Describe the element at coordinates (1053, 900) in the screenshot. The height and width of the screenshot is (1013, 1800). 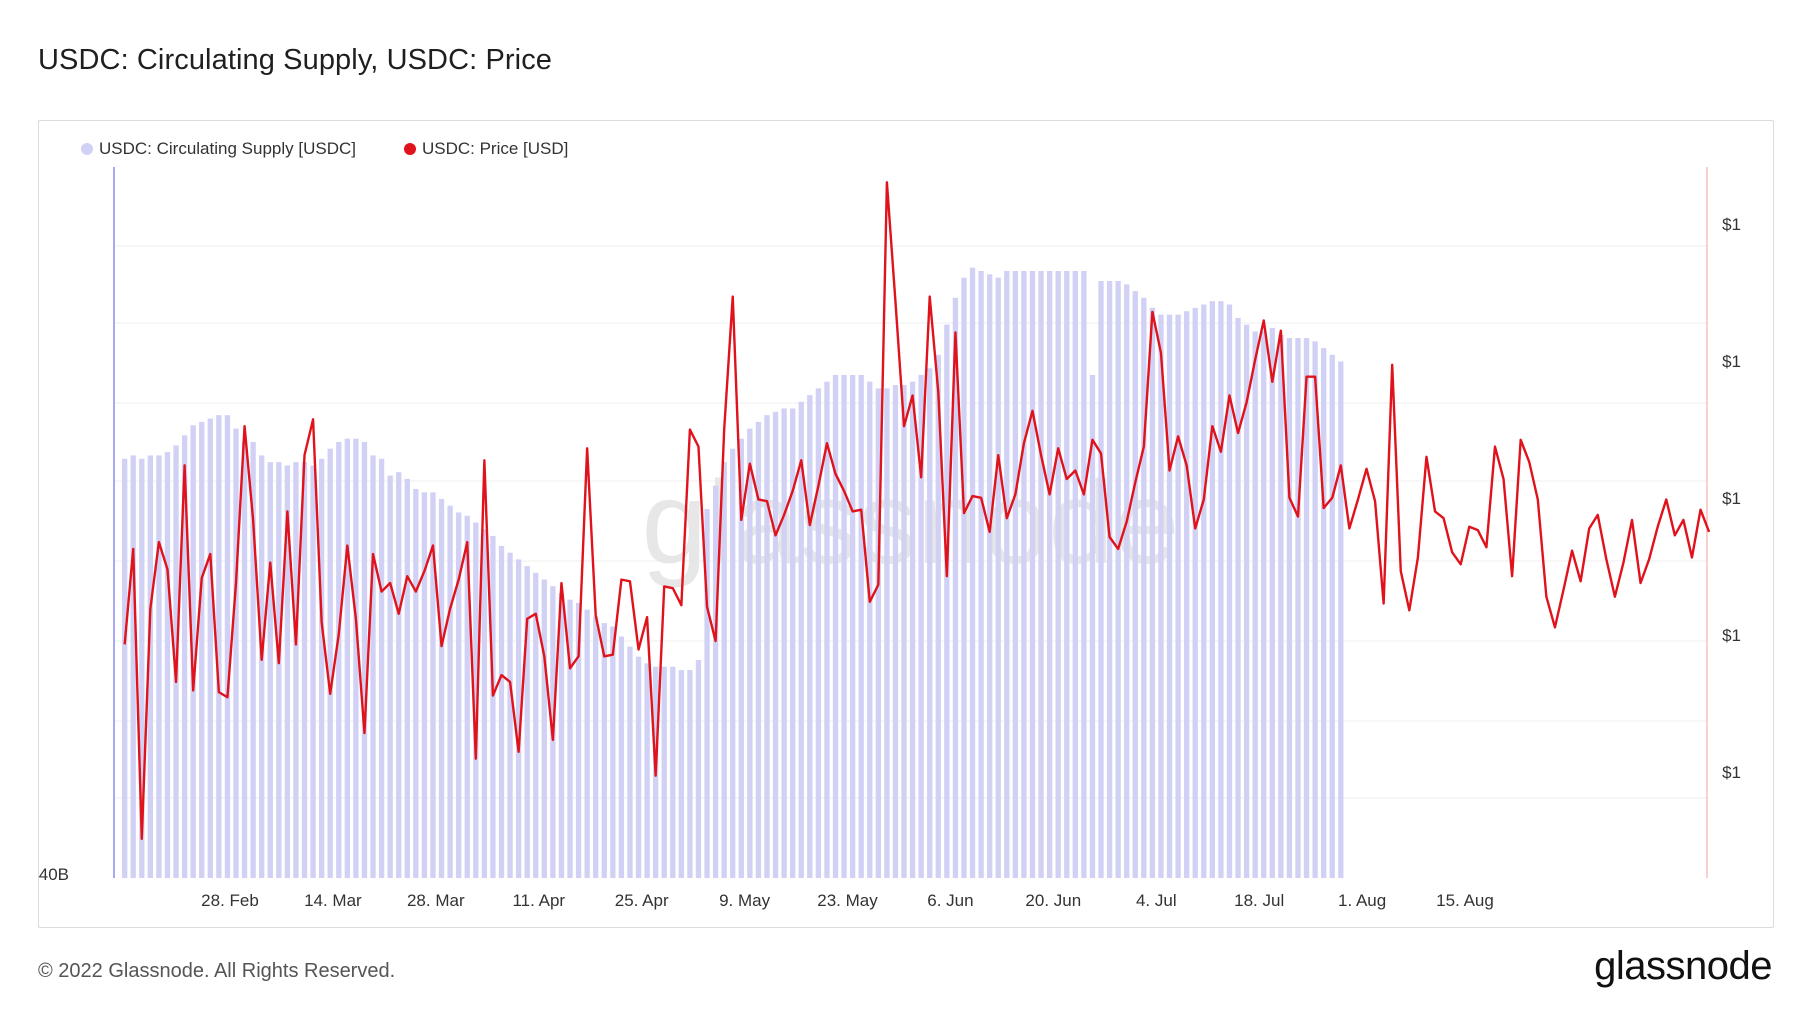
I see `x-tick-label: 20. Jun` at that location.